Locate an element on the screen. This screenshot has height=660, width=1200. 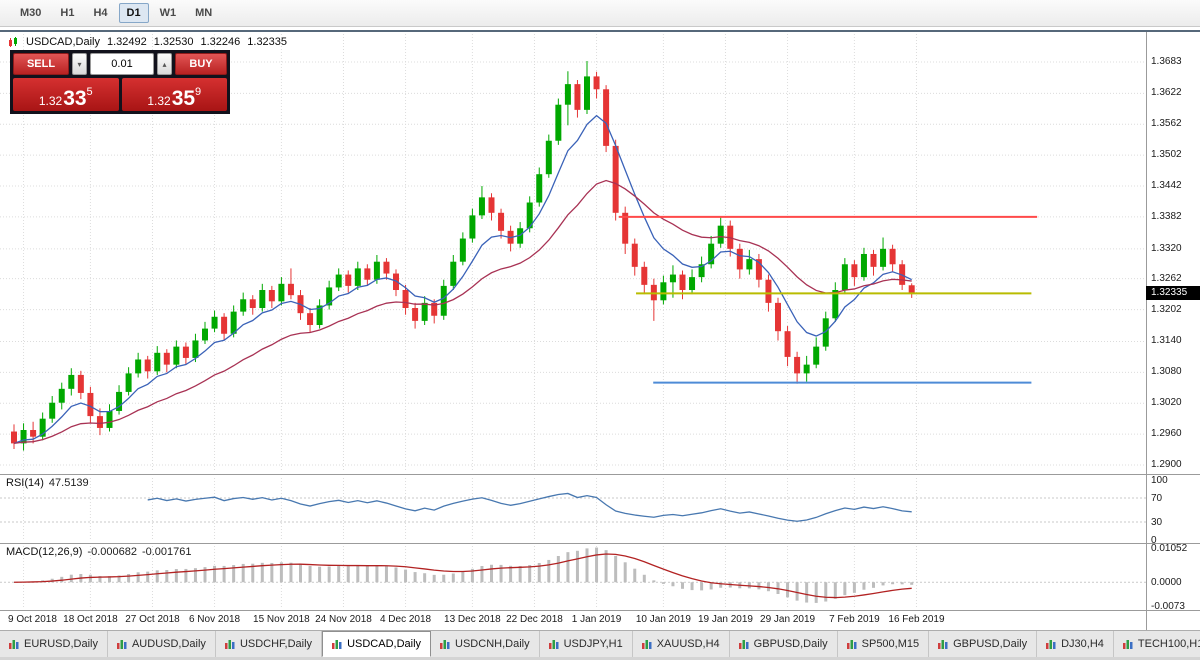
time-axis-label: 6 Nov 2018 is located at coordinates (214, 619).